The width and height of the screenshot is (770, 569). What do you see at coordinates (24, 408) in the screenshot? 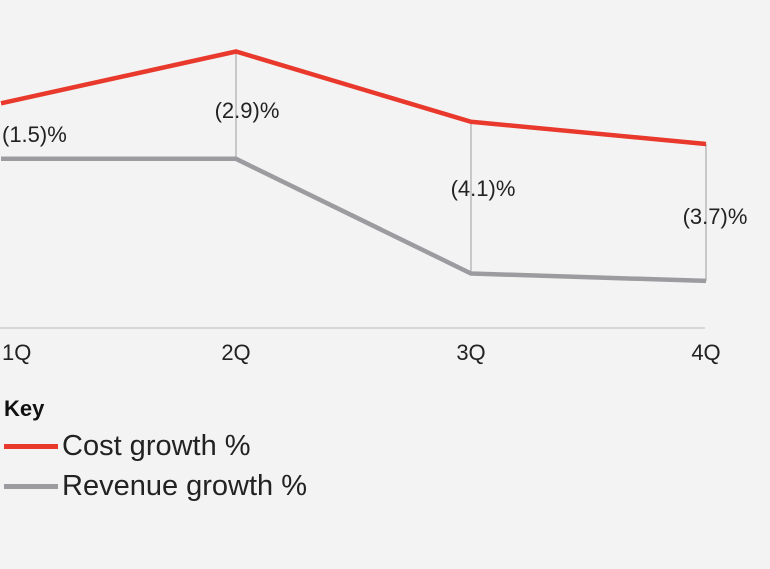
I see `legend-title: Key` at bounding box center [24, 408].